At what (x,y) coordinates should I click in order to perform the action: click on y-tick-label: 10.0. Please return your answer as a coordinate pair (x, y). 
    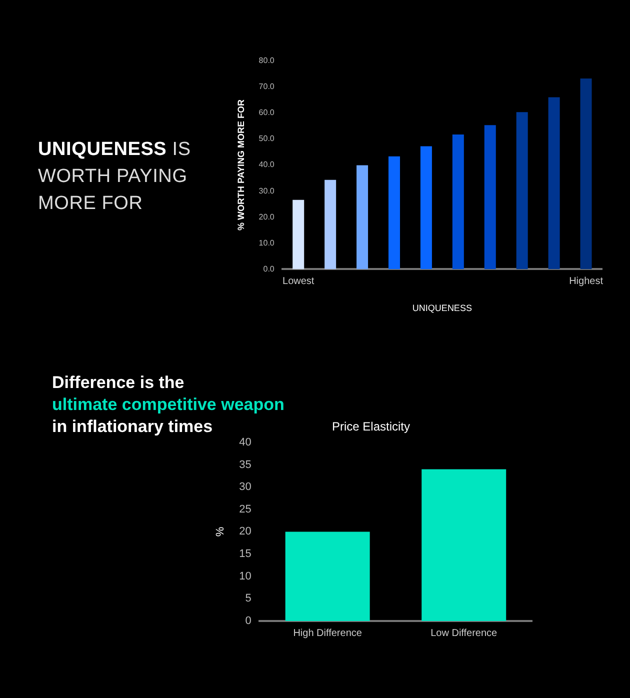
    Looking at the image, I should click on (266, 243).